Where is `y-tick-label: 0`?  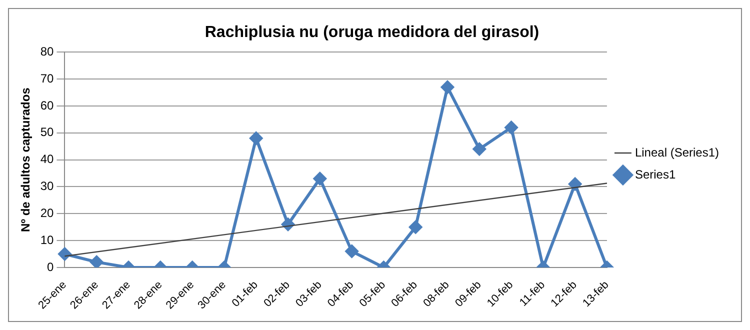 y-tick-label: 0 is located at coordinates (50, 267).